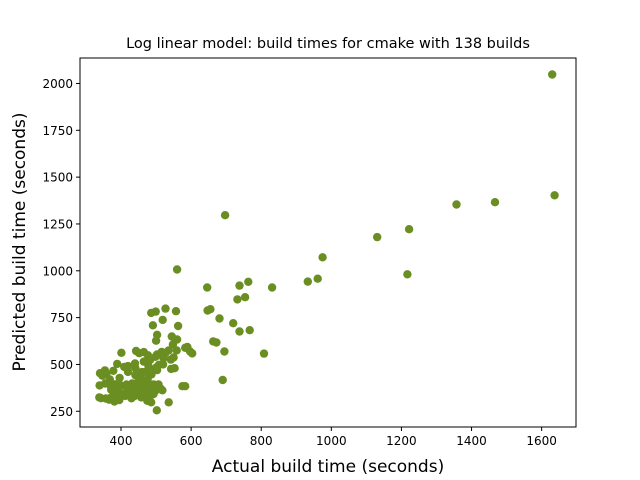  I want to click on y-tick-label: 1250, so click(57, 224).